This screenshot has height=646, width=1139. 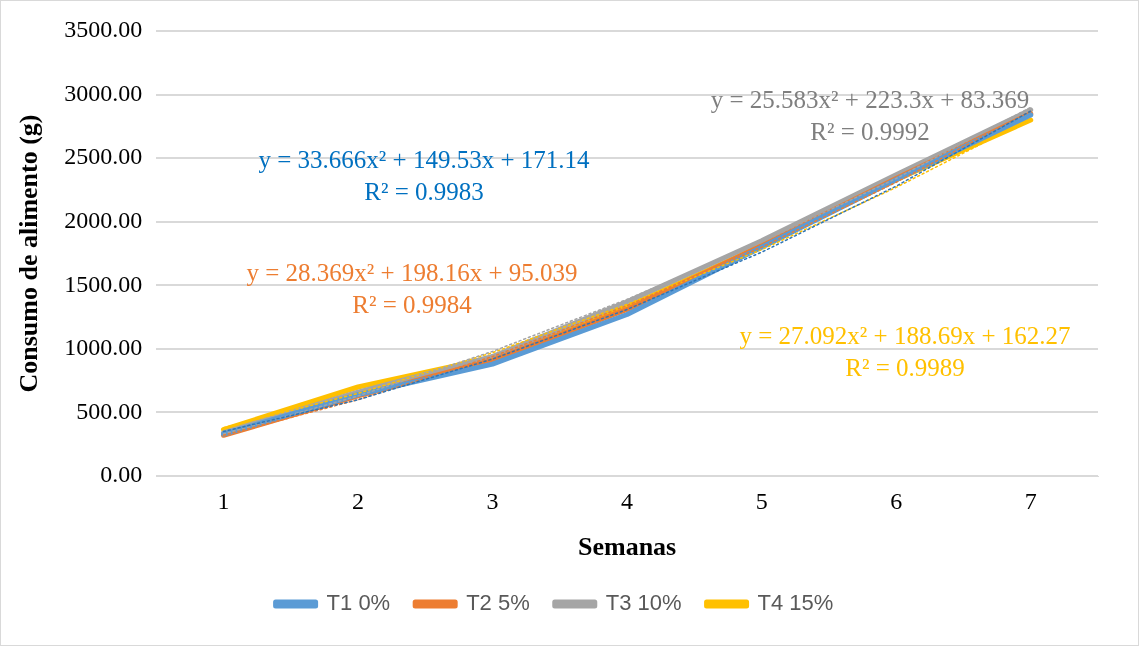 I want to click on annotation: y = 28.369x² + 198.16x + 95.039 R² = 0.9984, so click(x=412, y=288).